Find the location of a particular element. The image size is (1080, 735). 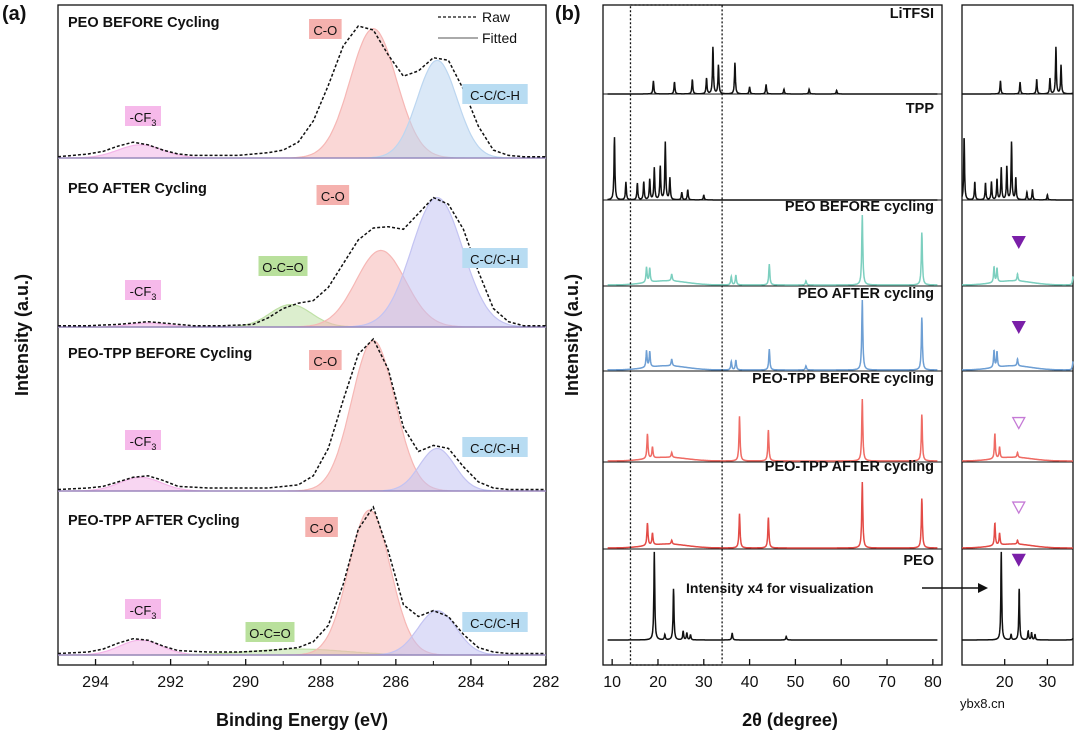

xps-x-tick-label: 288 is located at coordinates (320, 682).